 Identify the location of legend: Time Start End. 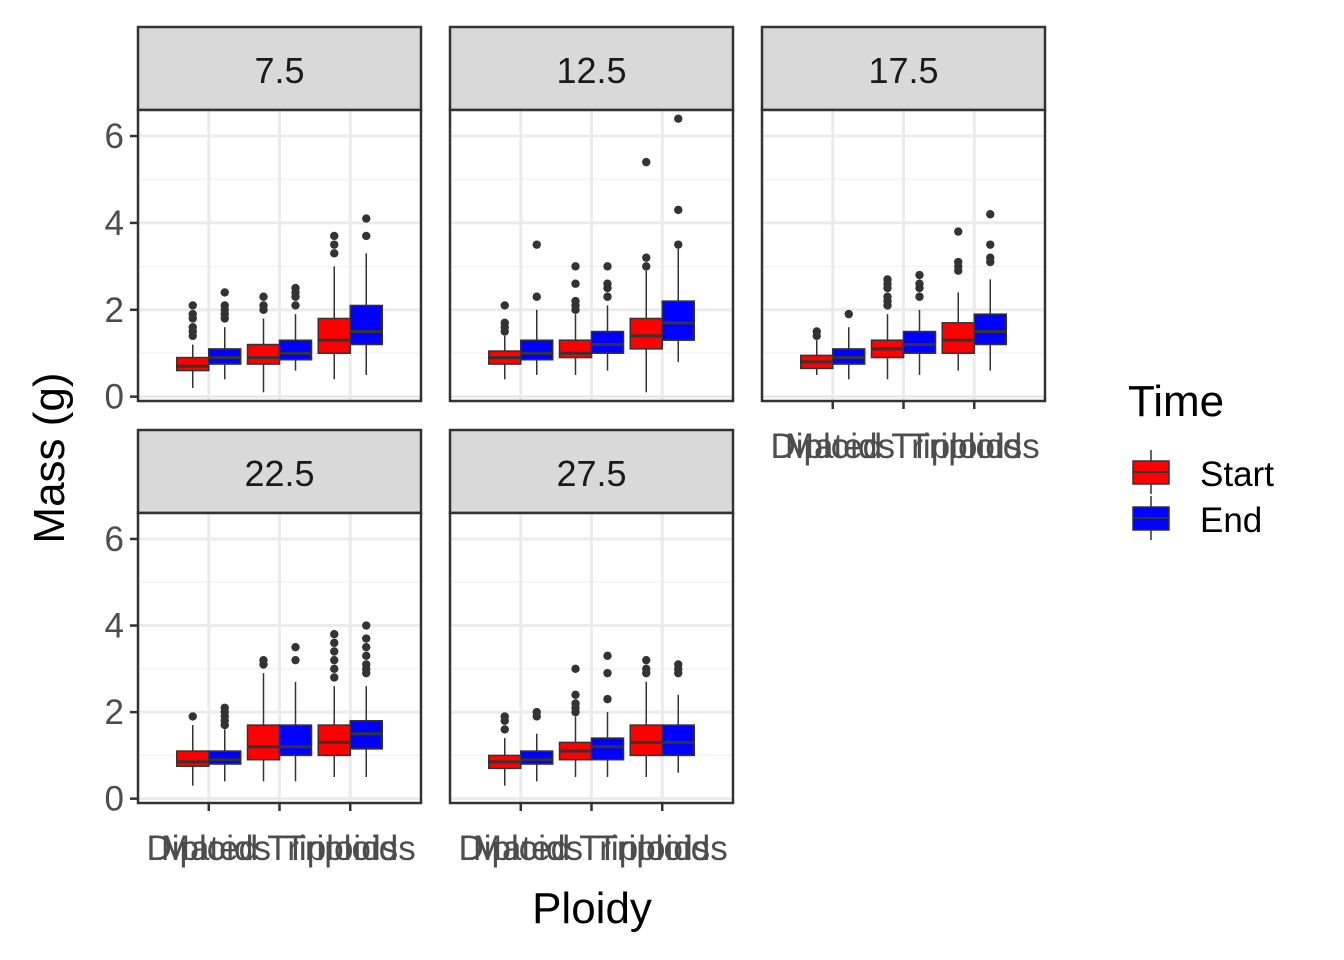
(1201, 458).